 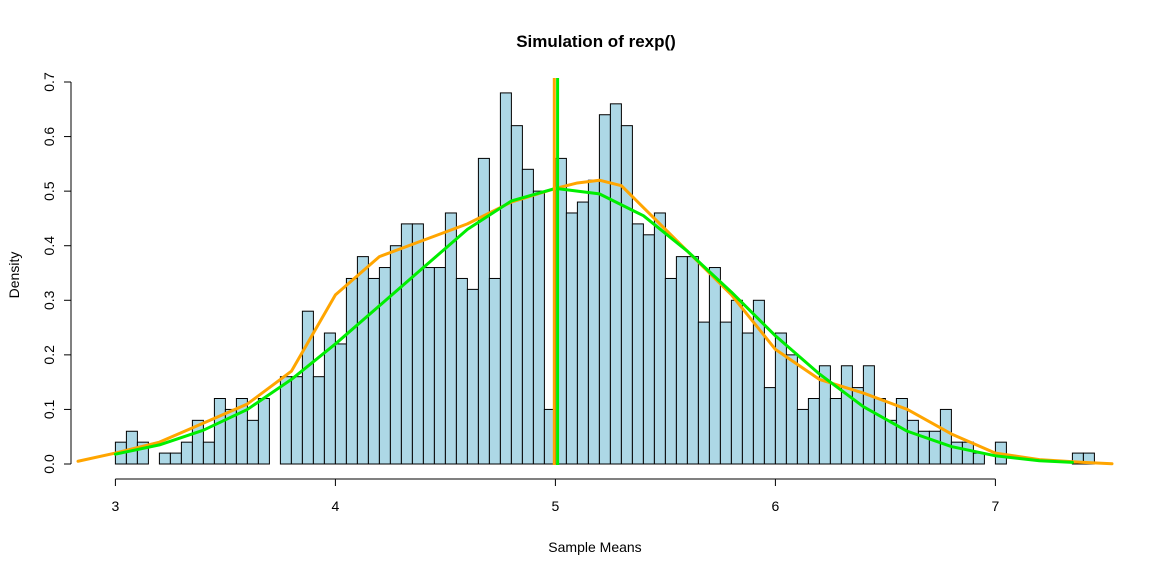 What do you see at coordinates (556, 496) in the screenshot?
I see `x-axis: 3 4 5 6 7` at bounding box center [556, 496].